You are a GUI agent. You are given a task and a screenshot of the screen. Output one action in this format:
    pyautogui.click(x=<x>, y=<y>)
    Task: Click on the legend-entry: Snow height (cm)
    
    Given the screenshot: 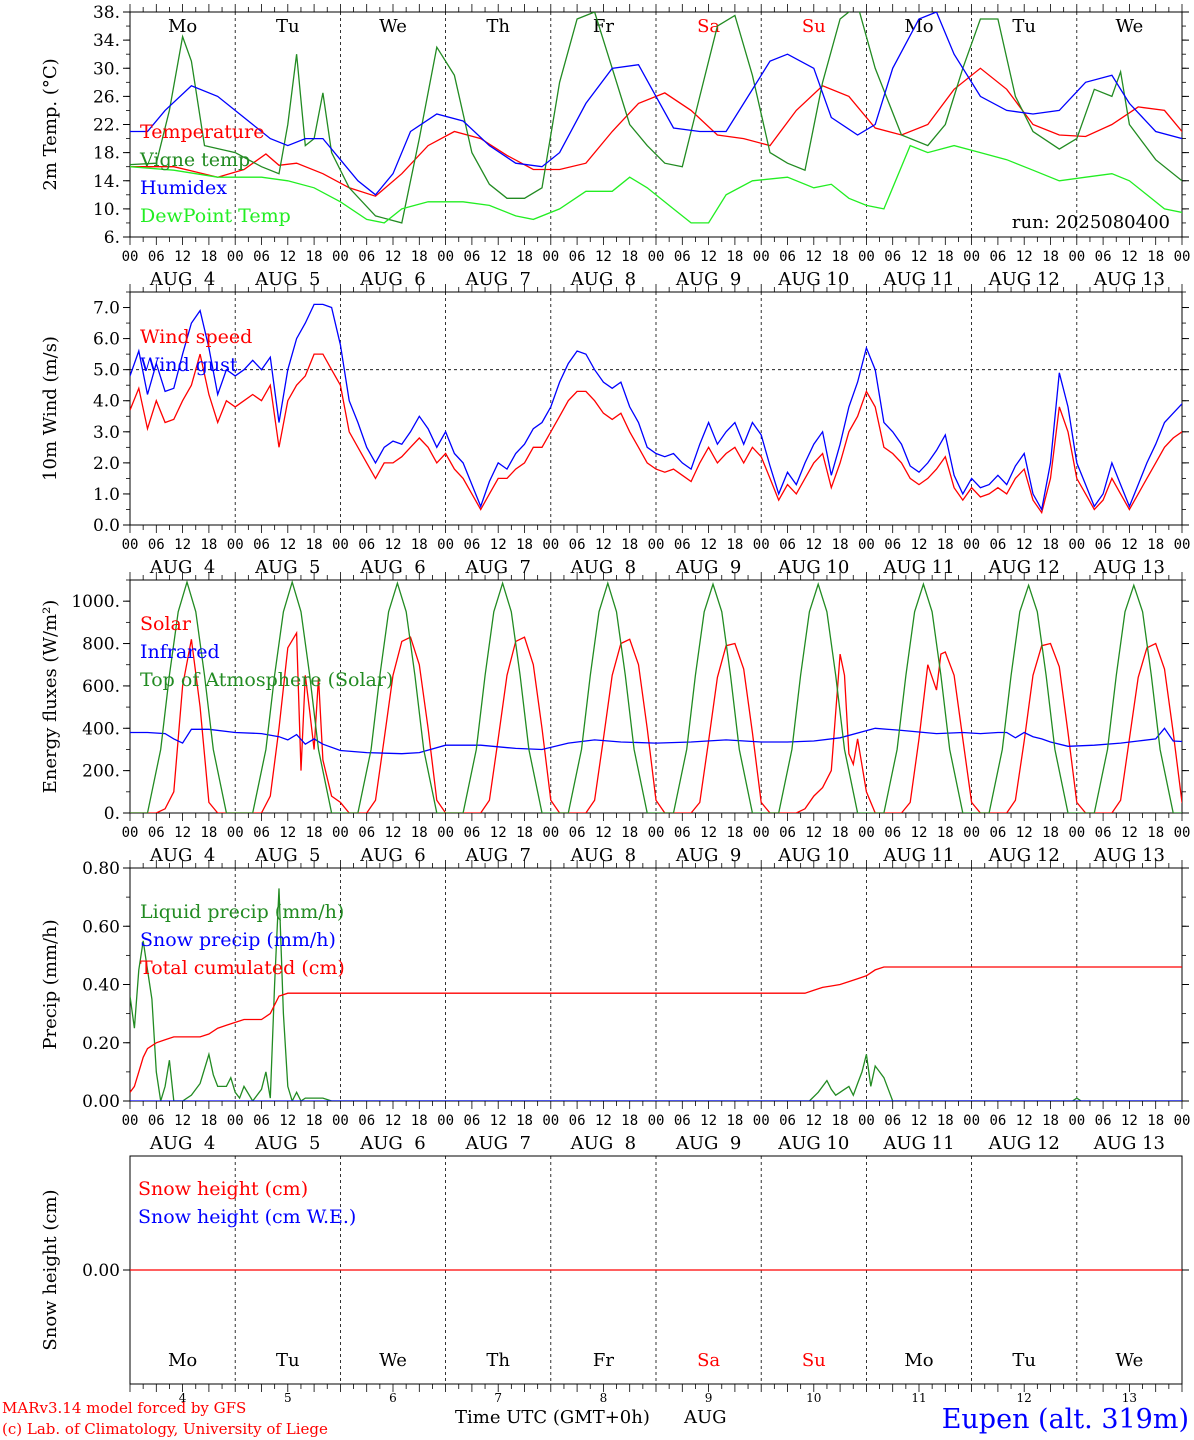 What is the action you would take?
    pyautogui.click(x=223, y=1189)
    